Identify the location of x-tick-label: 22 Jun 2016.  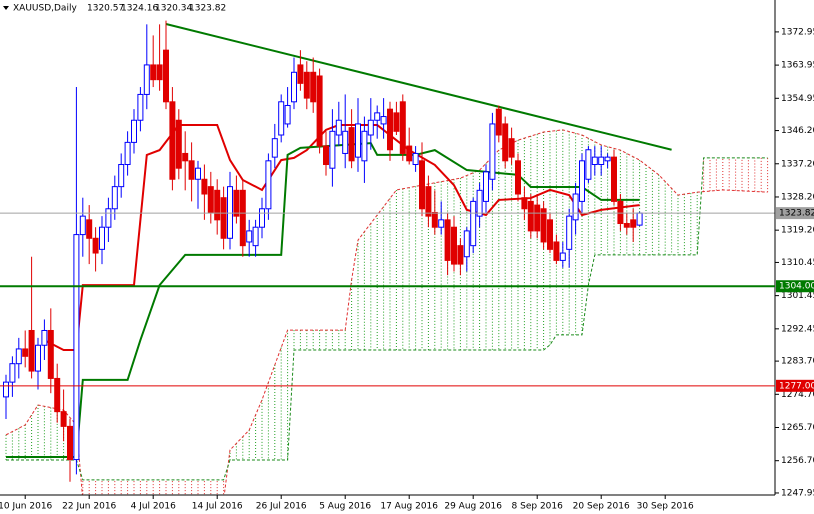
(89, 507).